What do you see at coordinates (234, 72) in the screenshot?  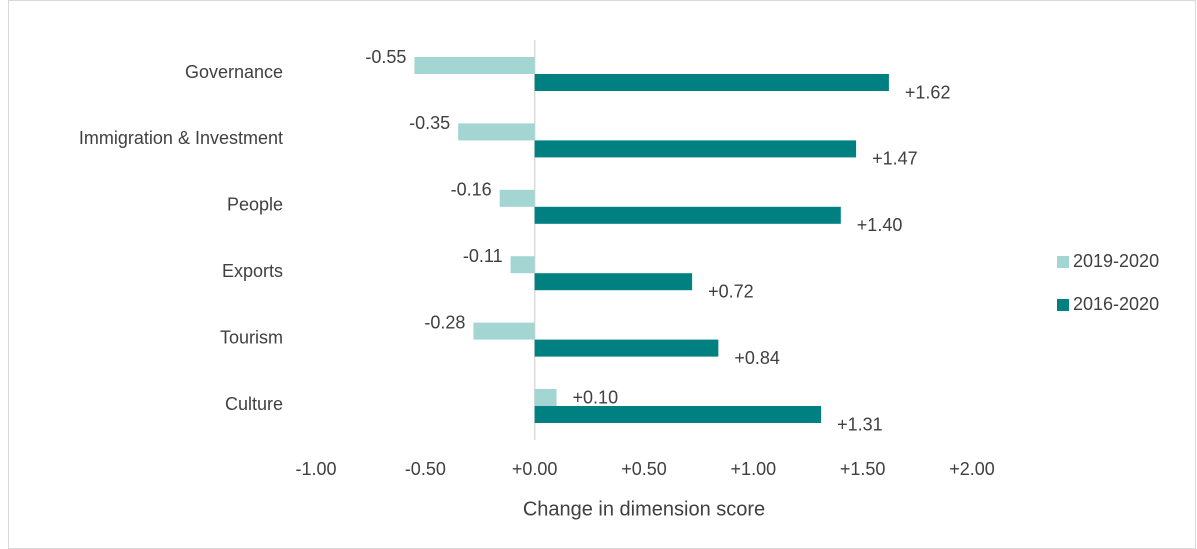 I see `y-tick-label: Governance` at bounding box center [234, 72].